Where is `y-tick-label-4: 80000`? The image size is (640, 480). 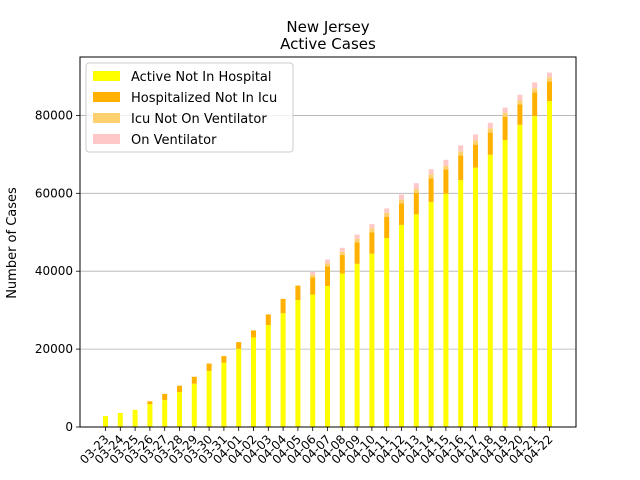 y-tick-label-4: 80000 is located at coordinates (54, 115).